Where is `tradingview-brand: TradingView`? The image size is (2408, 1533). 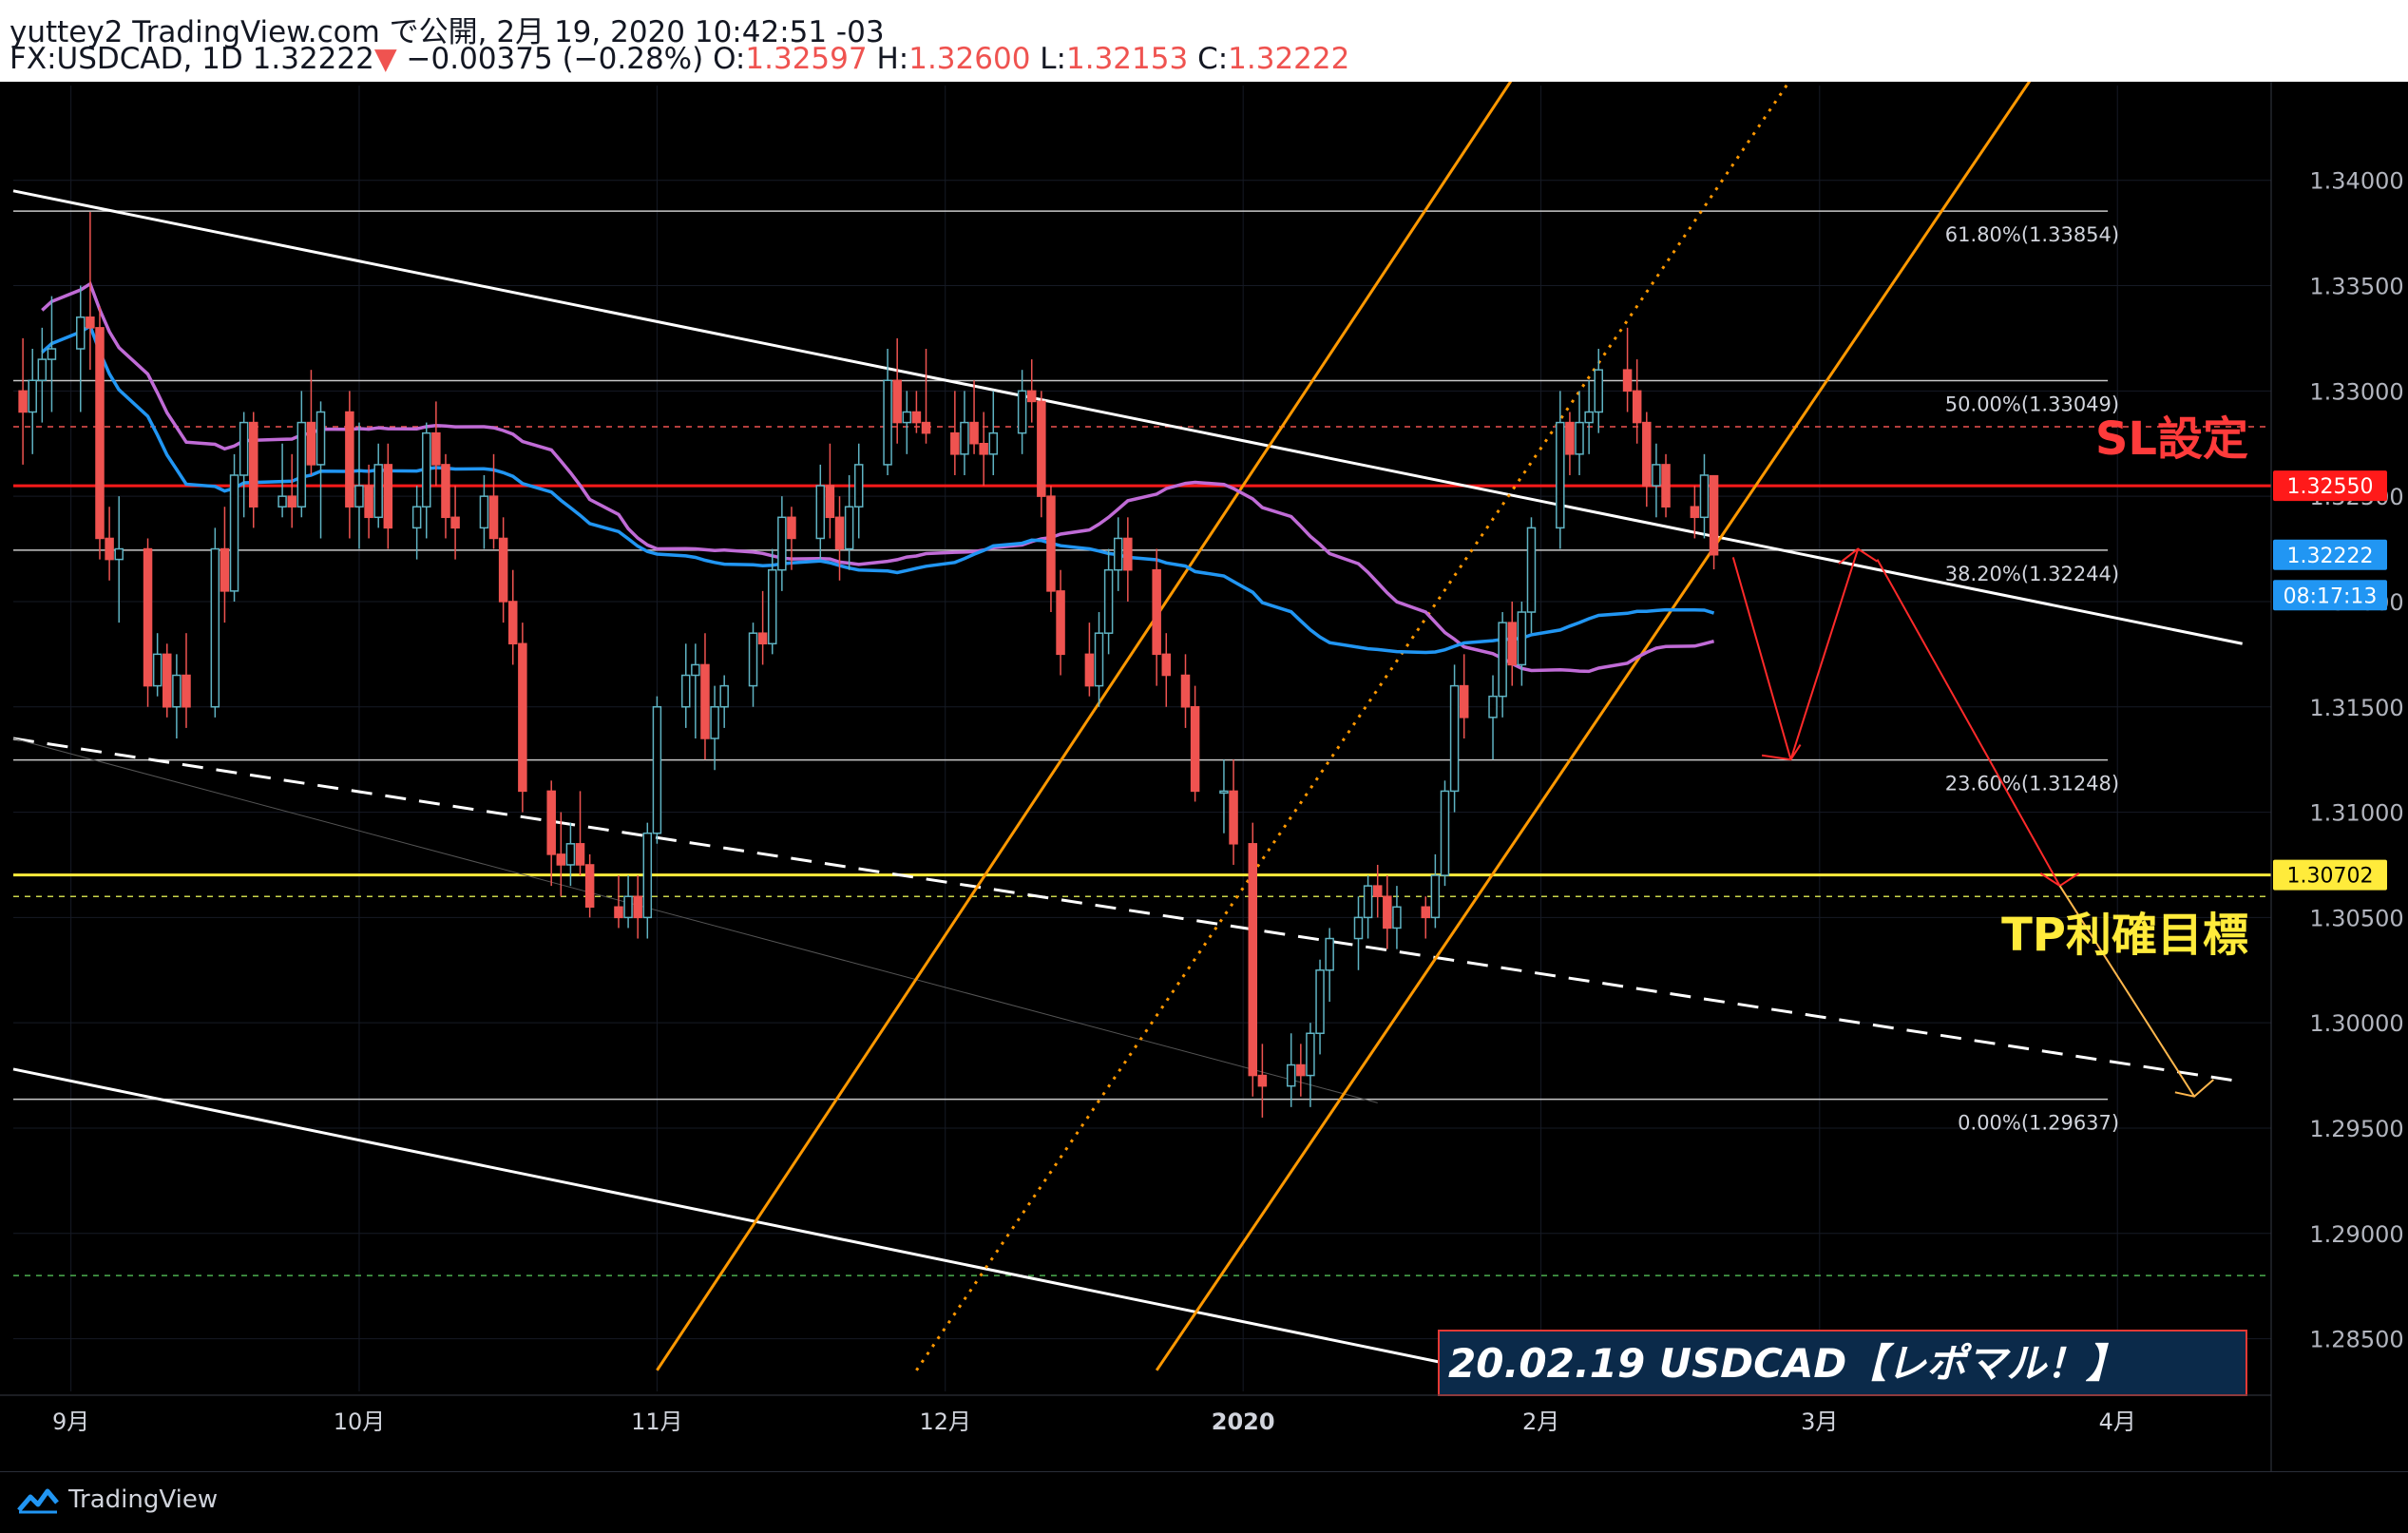
tradingview-brand: TradingView is located at coordinates (118, 1499).